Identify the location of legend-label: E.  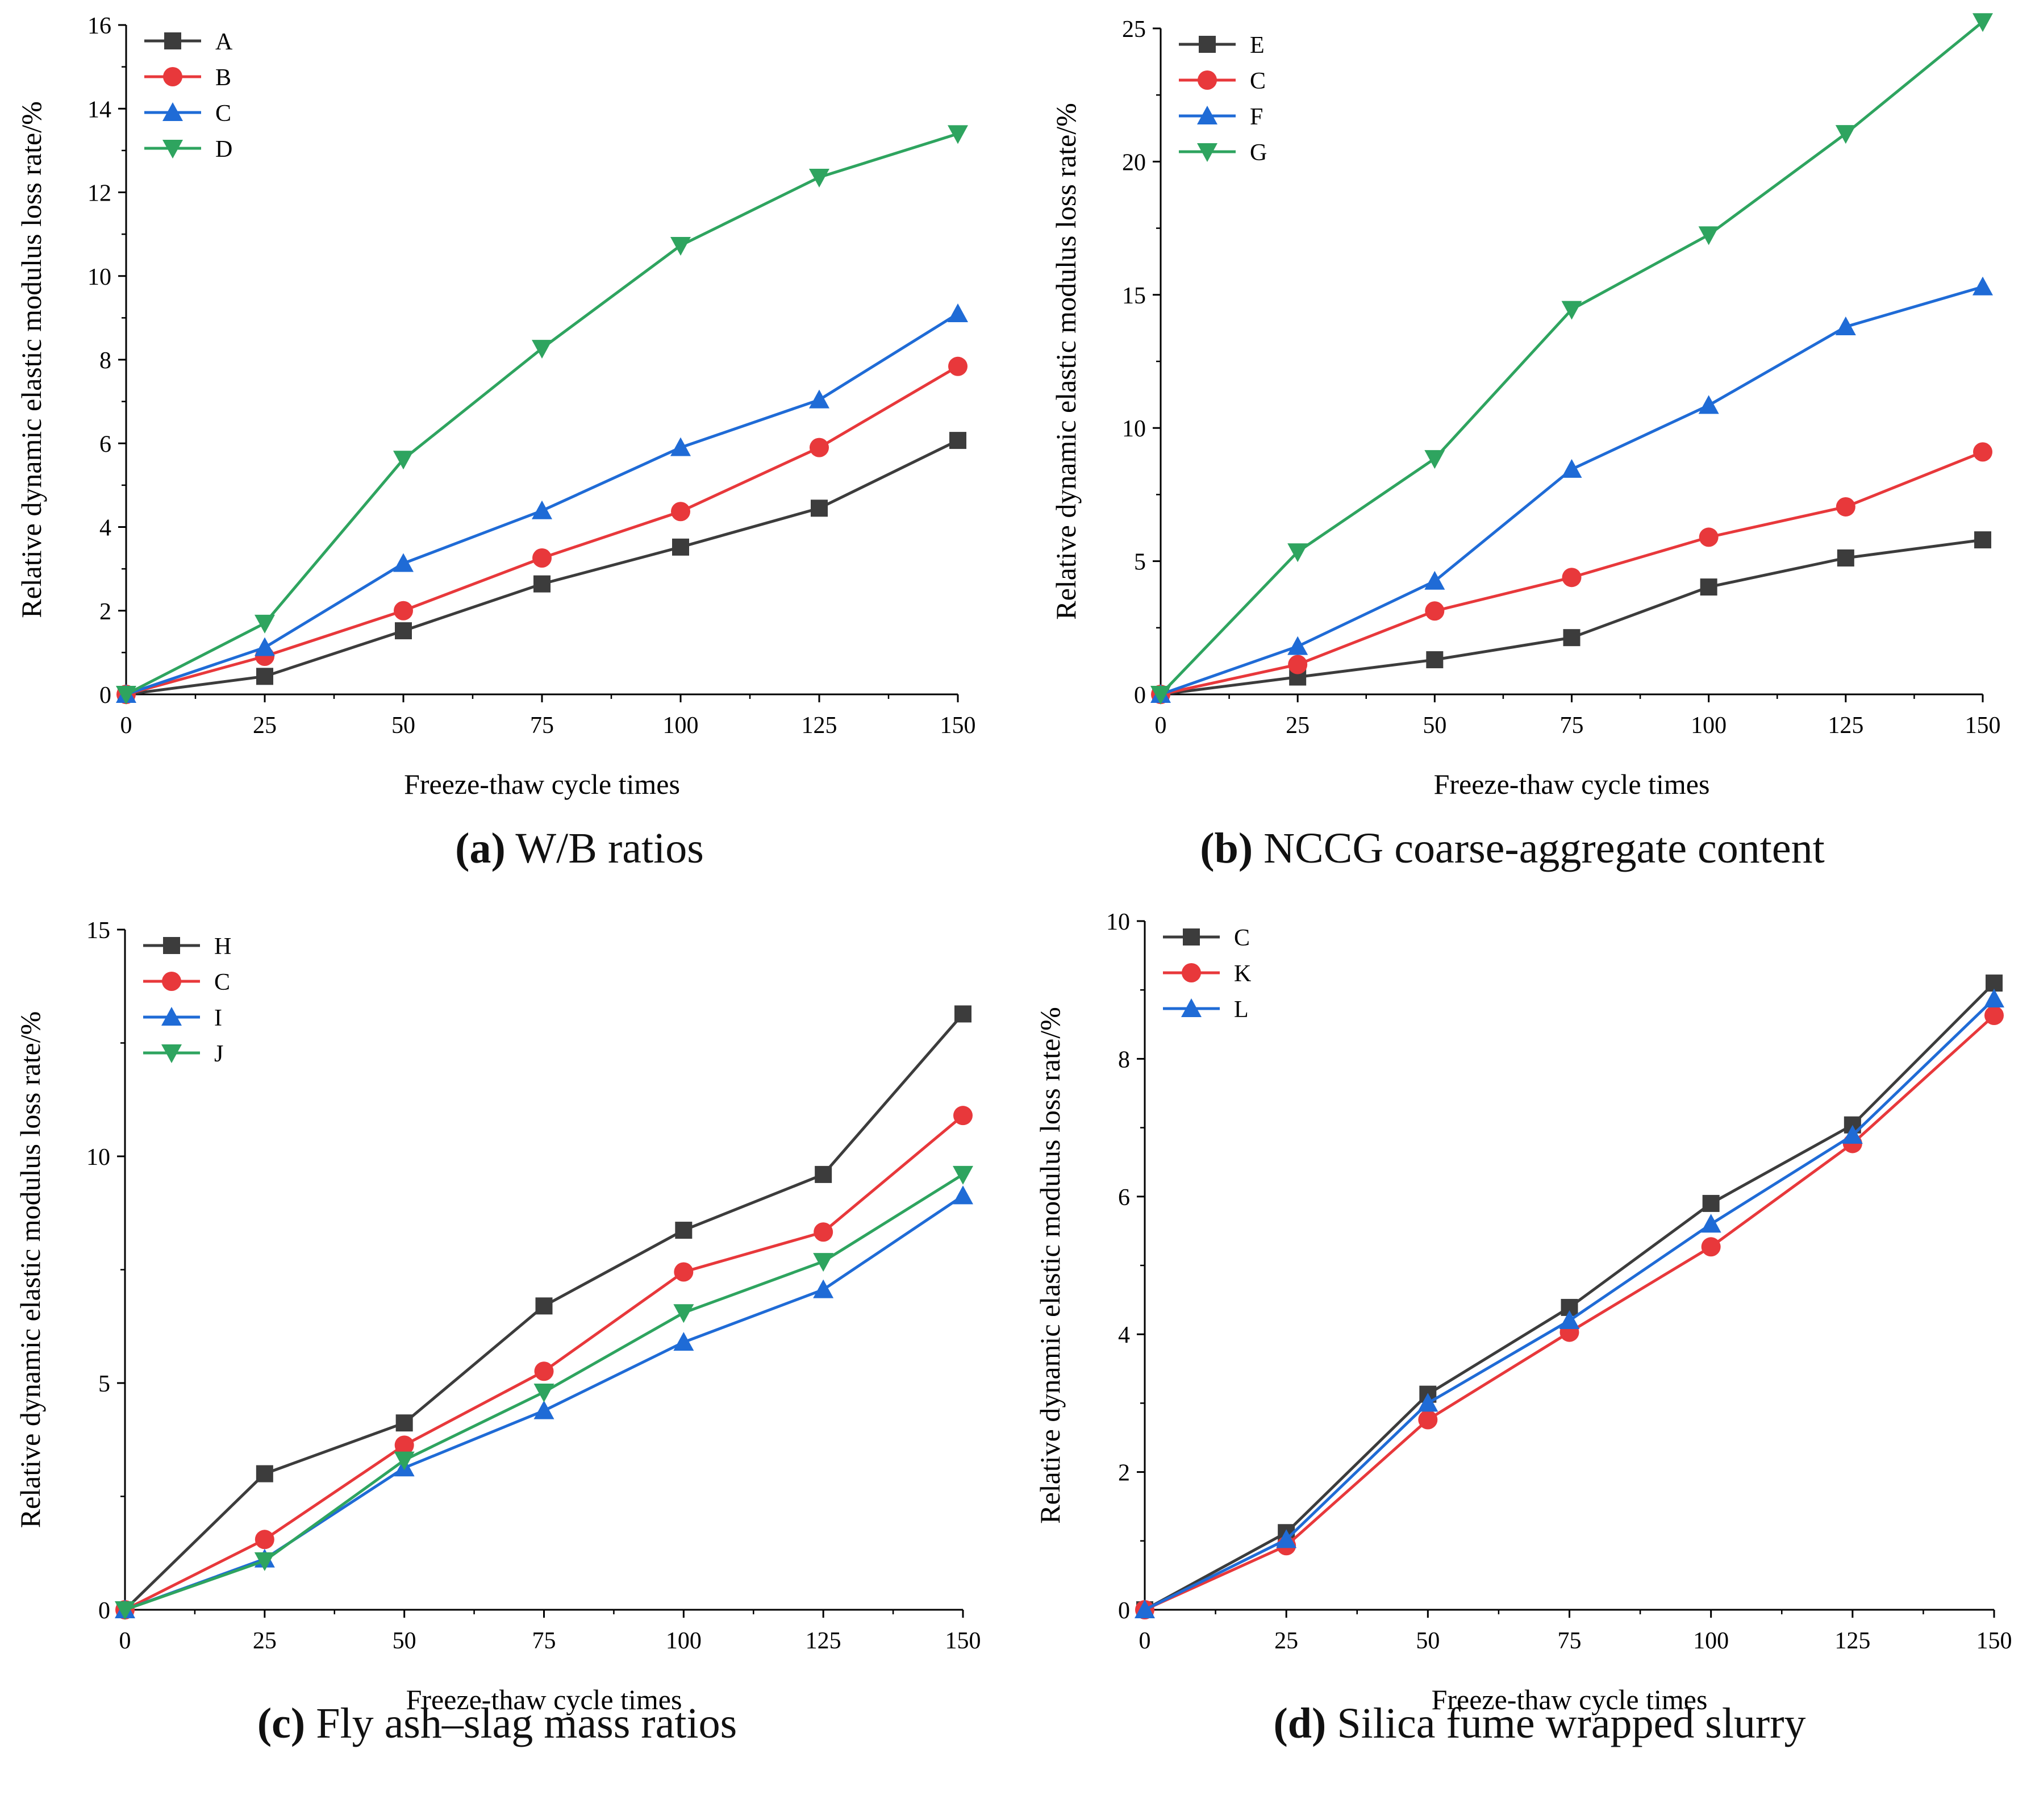
(1257, 45).